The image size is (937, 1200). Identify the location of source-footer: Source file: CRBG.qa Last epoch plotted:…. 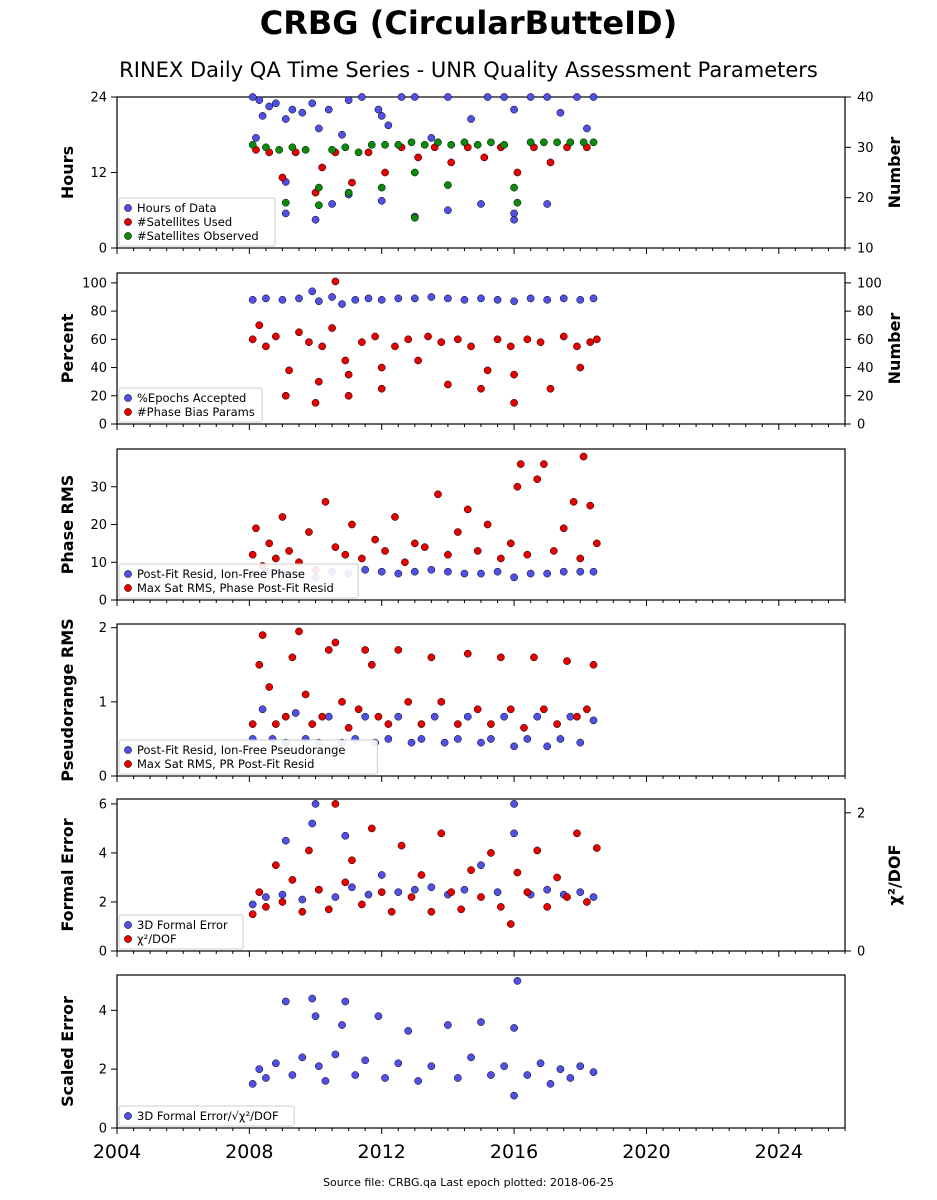
(468, 1182).